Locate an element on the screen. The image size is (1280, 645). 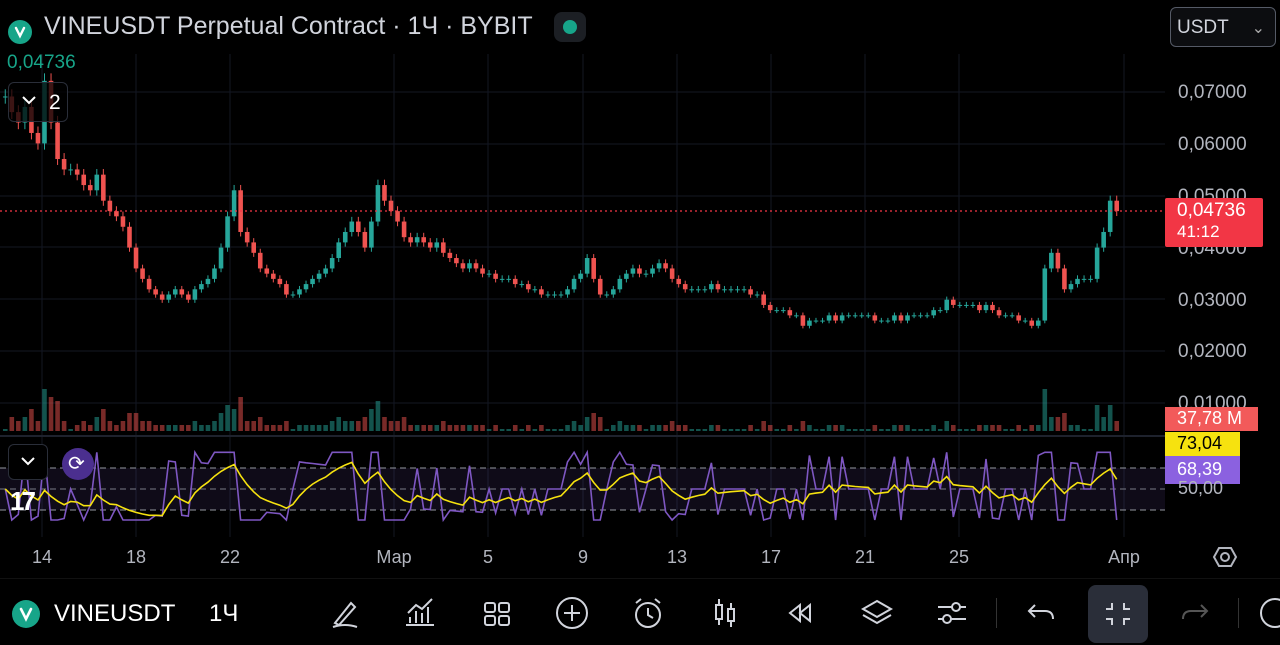
indicators-icon is located at coordinates (420, 613).